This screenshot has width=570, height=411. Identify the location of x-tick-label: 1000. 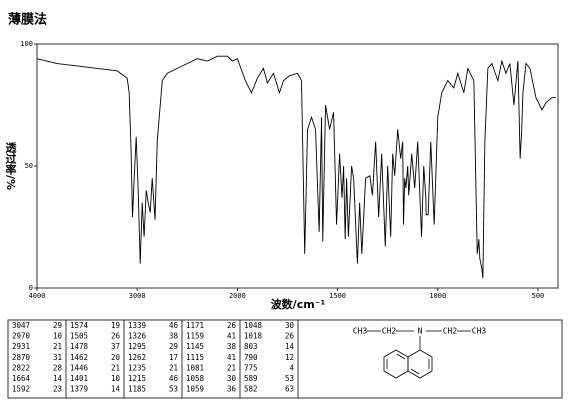
(437, 296).